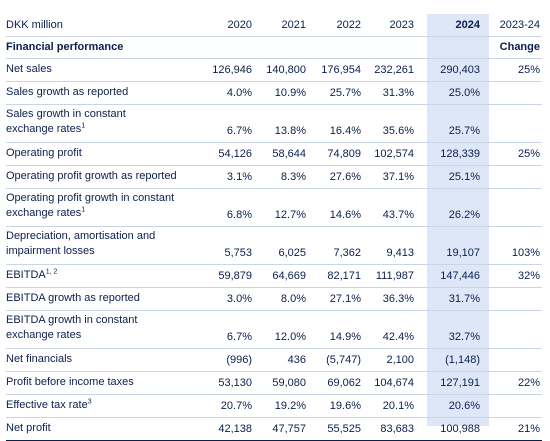  I want to click on value-2021: 12.7%, so click(290, 214).